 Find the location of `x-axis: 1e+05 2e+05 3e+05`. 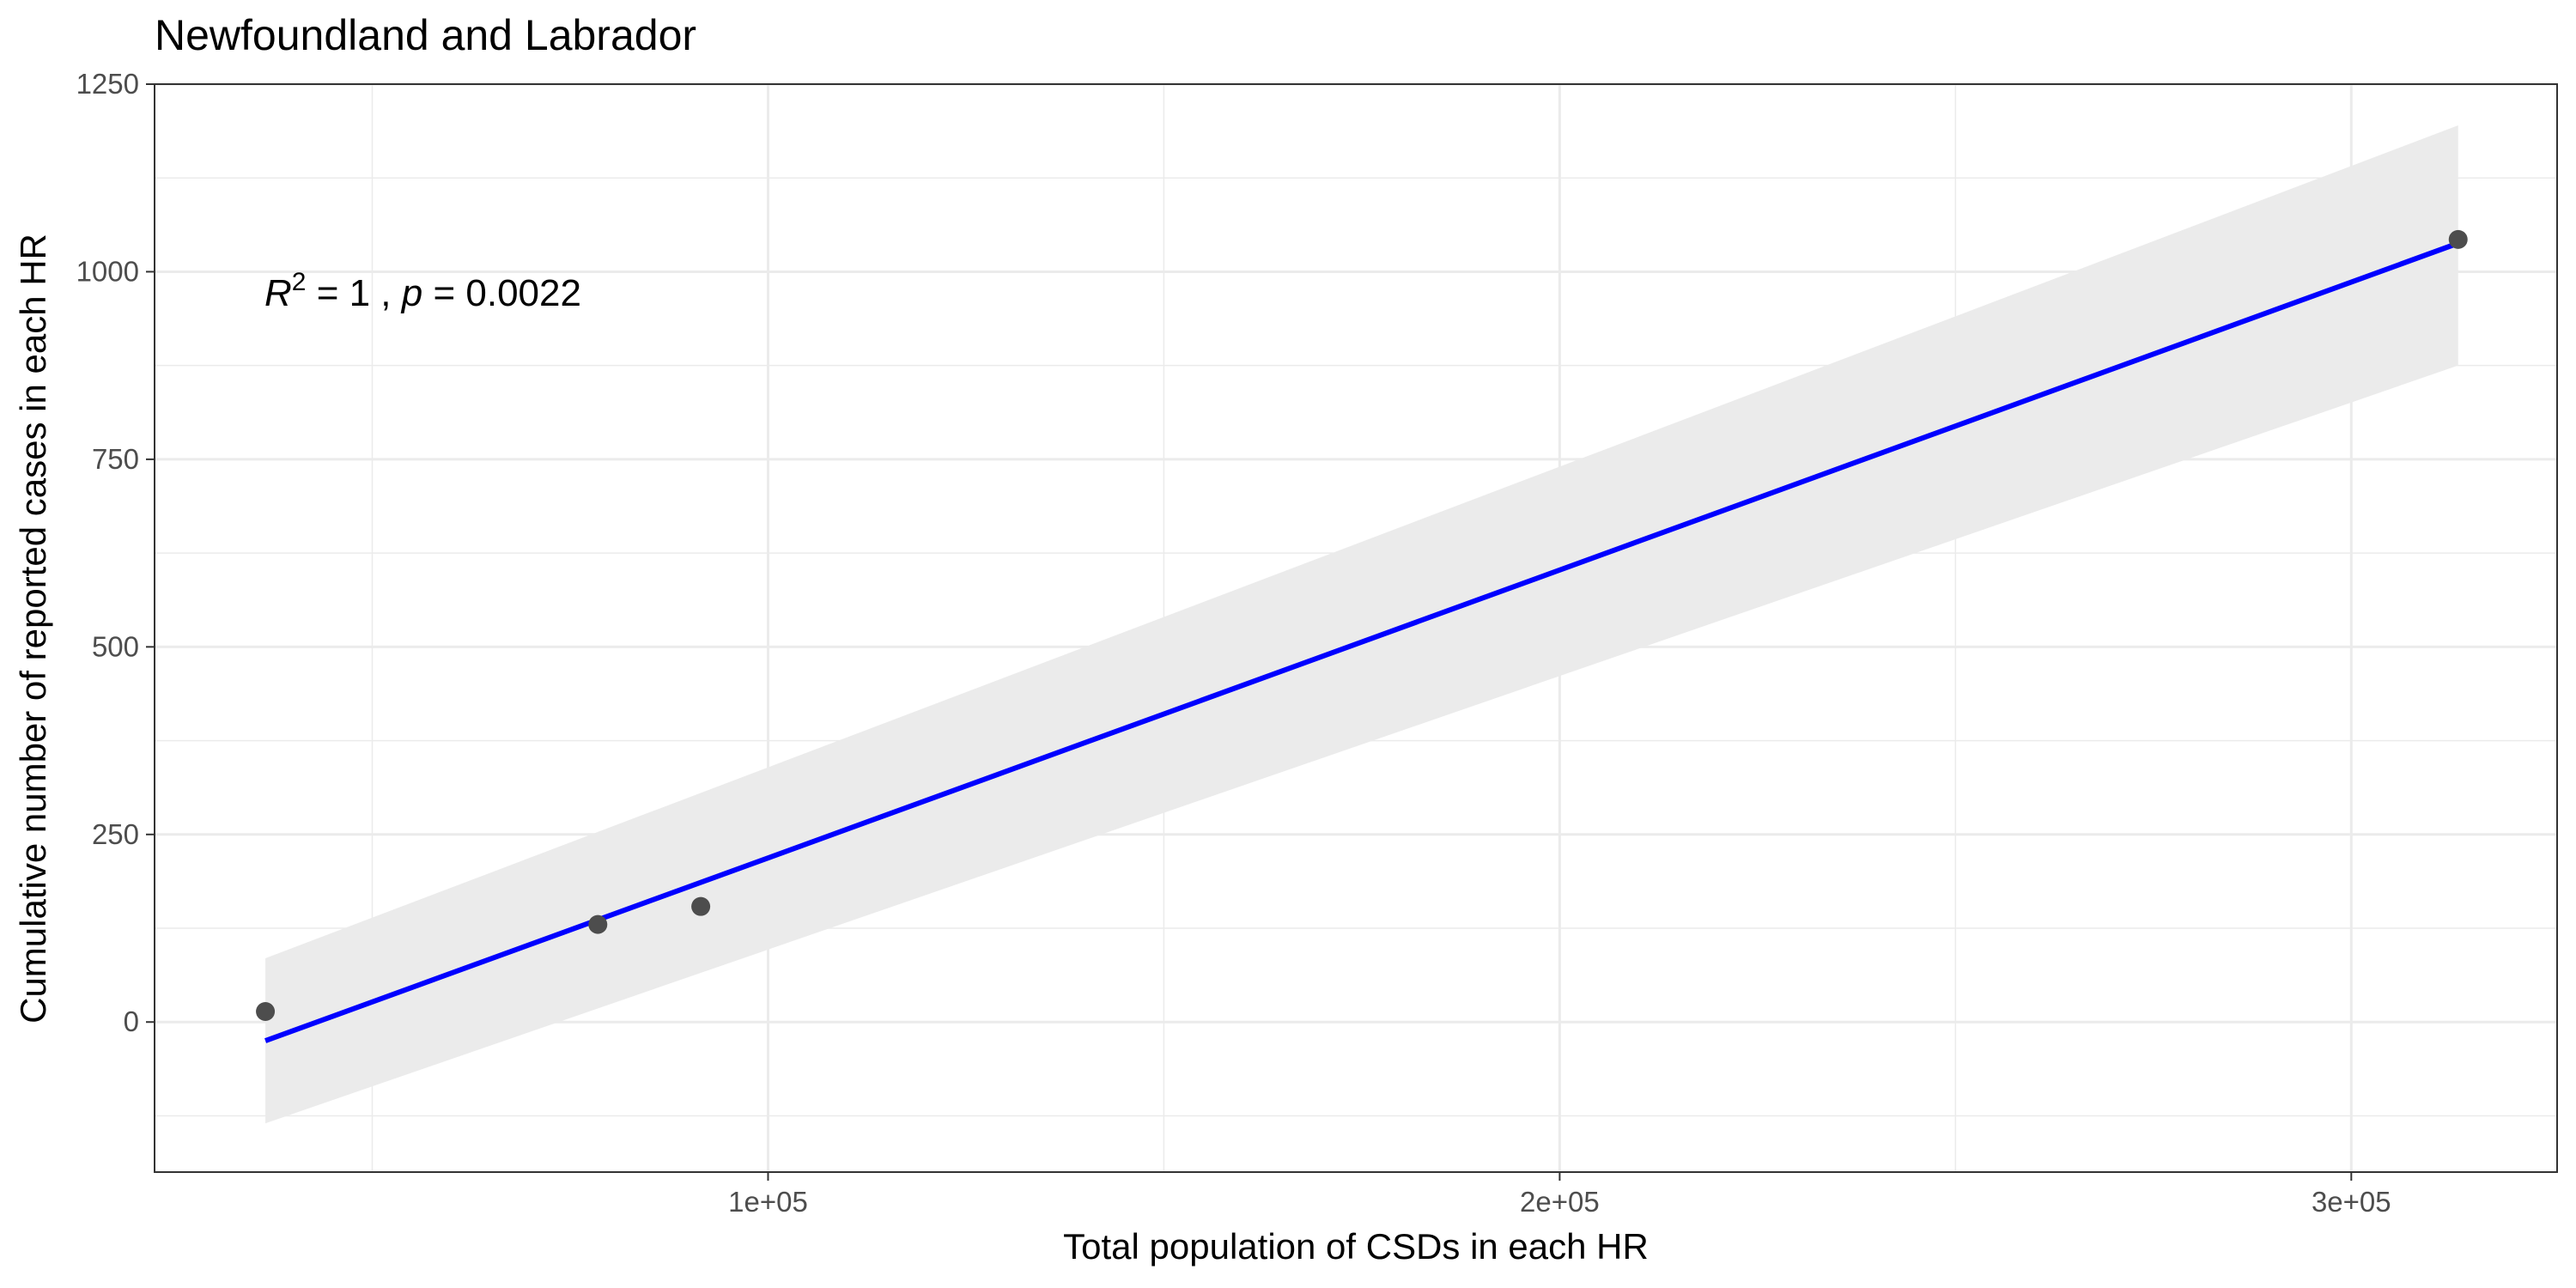

x-axis: 1e+05 2e+05 3e+05 is located at coordinates (1559, 1195).